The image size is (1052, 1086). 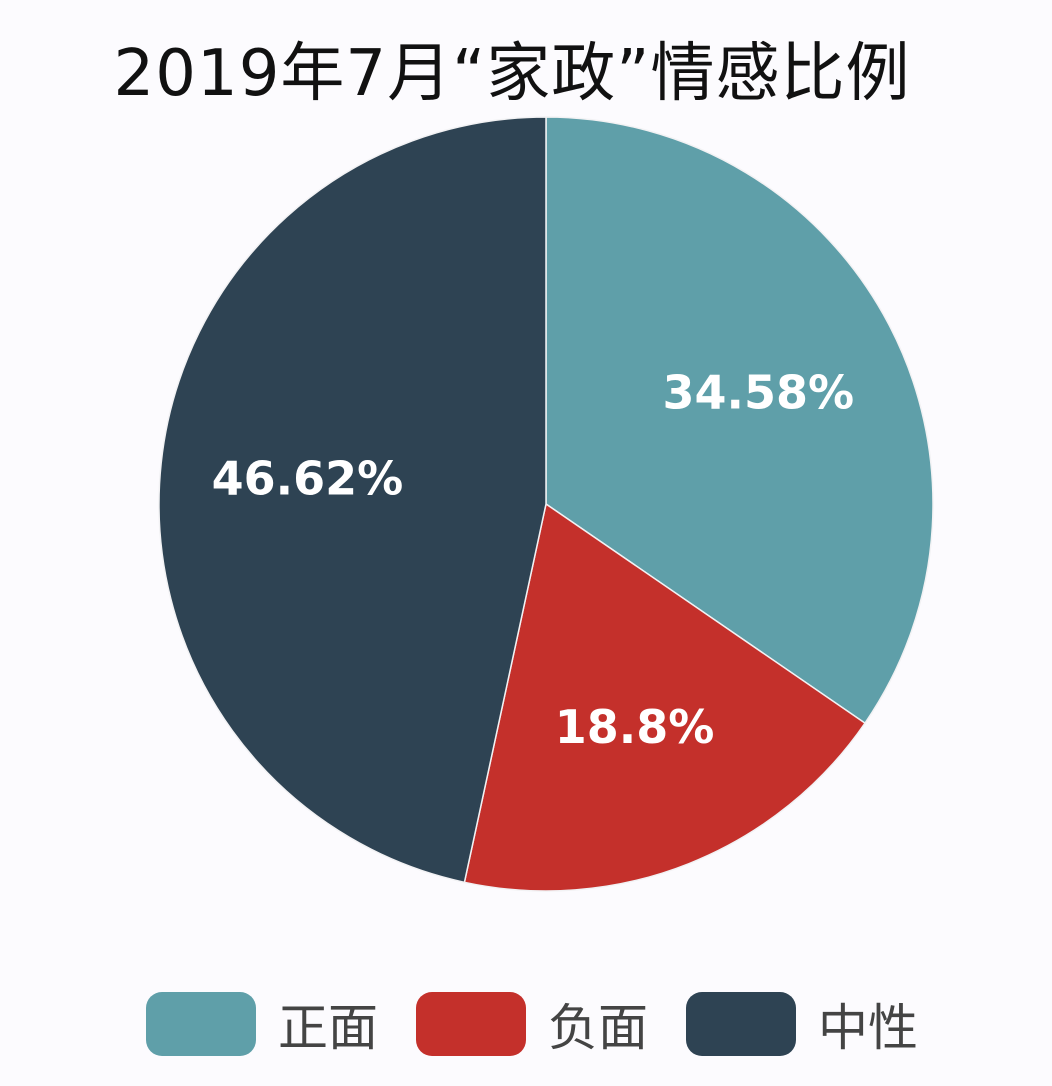 I want to click on data-label-positive: 34.58%, so click(x=759, y=392).